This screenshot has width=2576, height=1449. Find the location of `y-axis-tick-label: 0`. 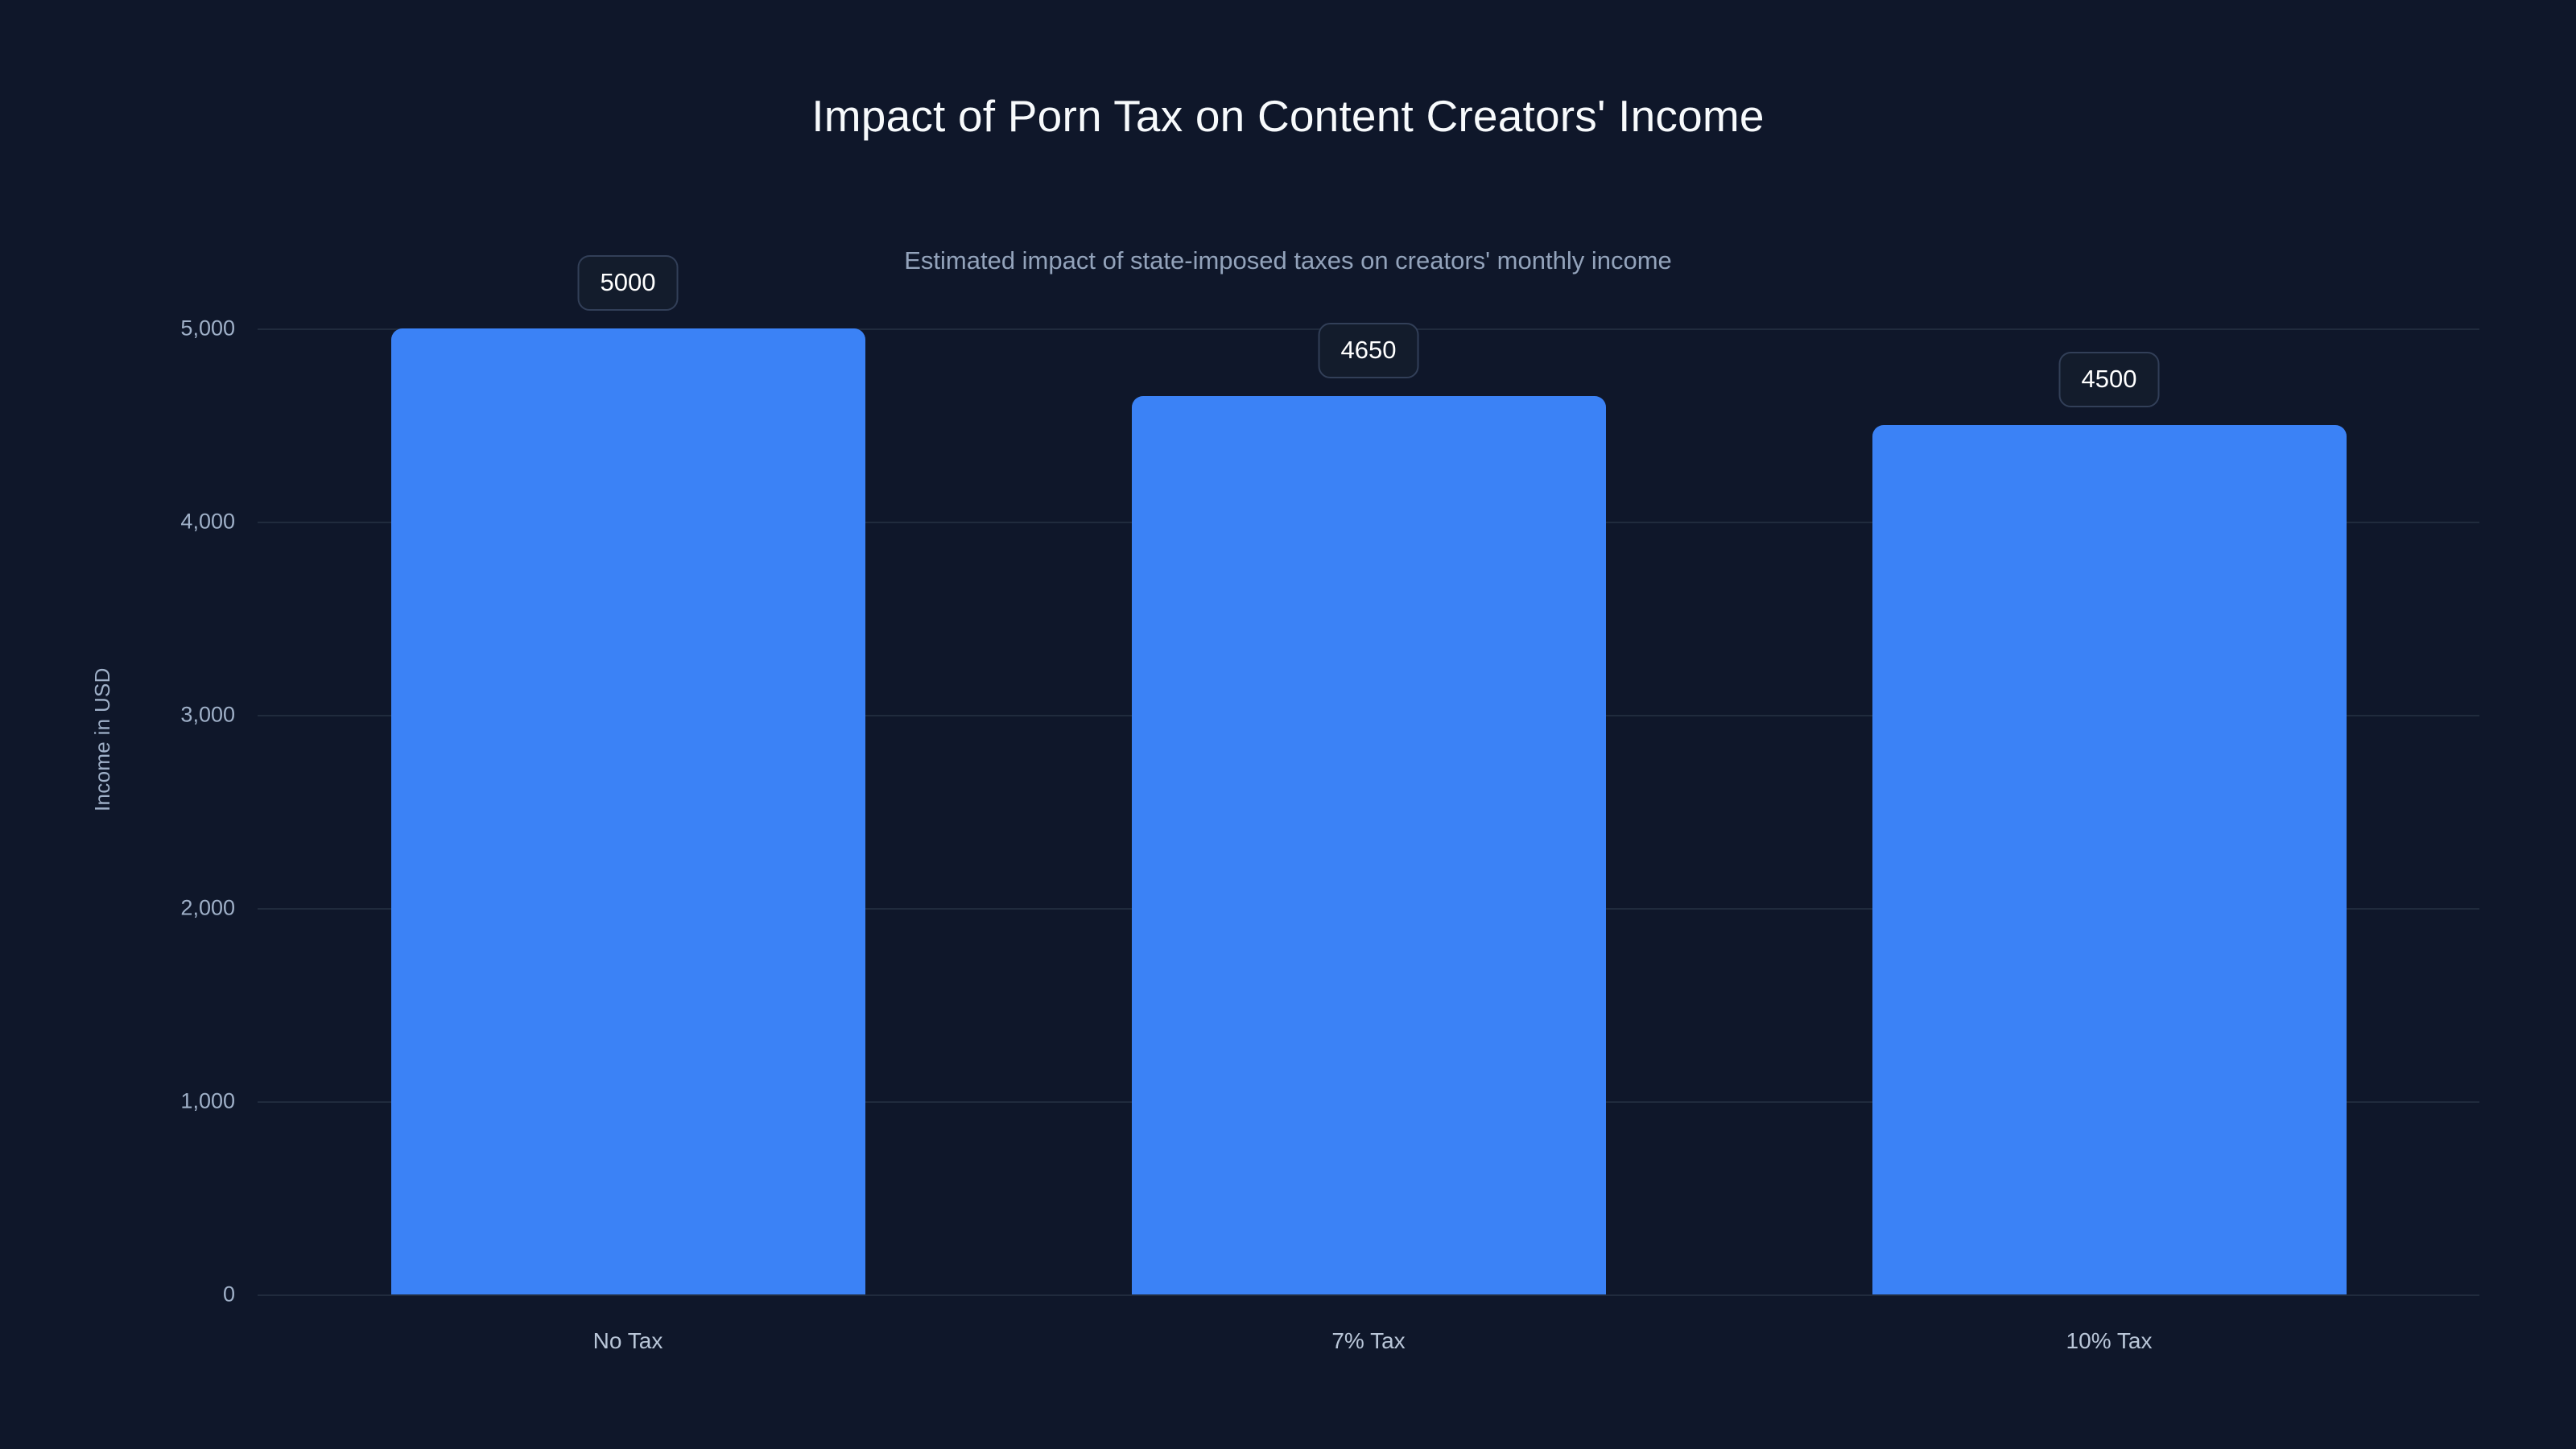

y-axis-tick-label: 0 is located at coordinates (228, 1294).